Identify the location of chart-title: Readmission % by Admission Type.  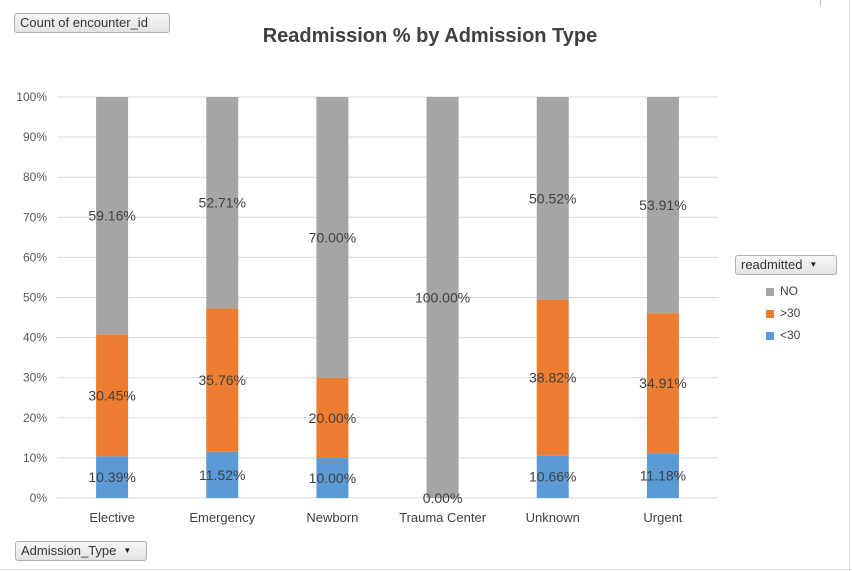
(430, 36).